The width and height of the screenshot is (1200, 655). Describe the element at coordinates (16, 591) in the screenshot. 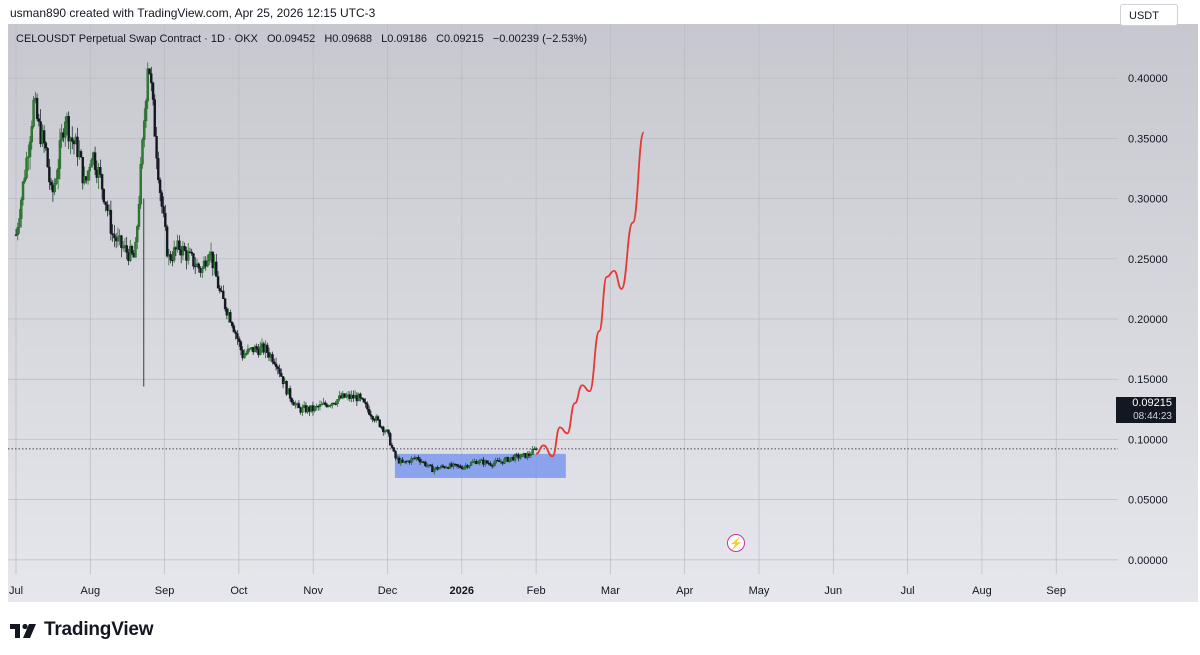

I see `x-tick-label: Jul` at that location.